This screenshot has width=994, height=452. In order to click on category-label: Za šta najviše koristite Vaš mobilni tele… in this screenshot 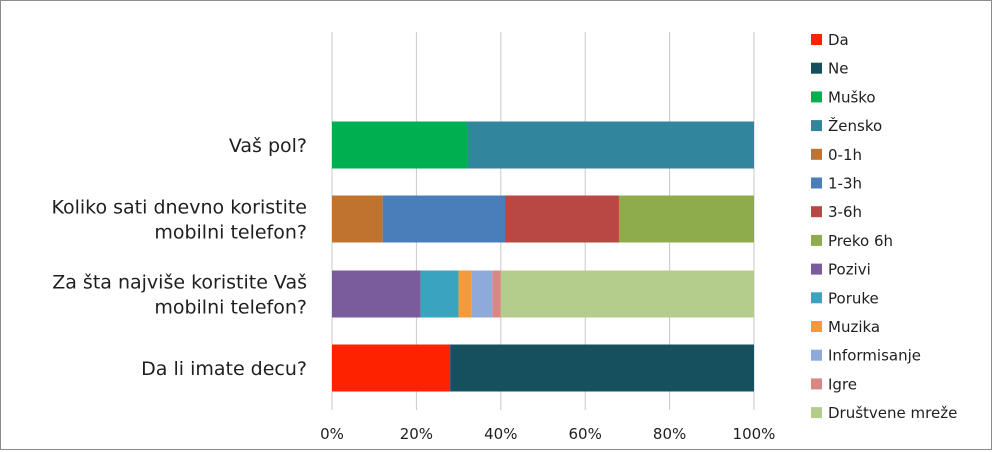, I will do `click(179, 295)`.